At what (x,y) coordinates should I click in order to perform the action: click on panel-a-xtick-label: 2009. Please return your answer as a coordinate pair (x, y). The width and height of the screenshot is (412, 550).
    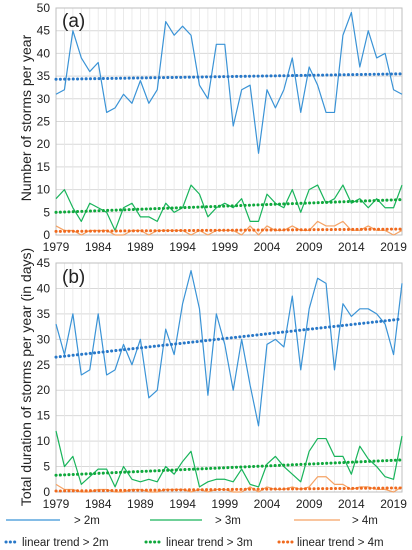
    Looking at the image, I should click on (309, 247).